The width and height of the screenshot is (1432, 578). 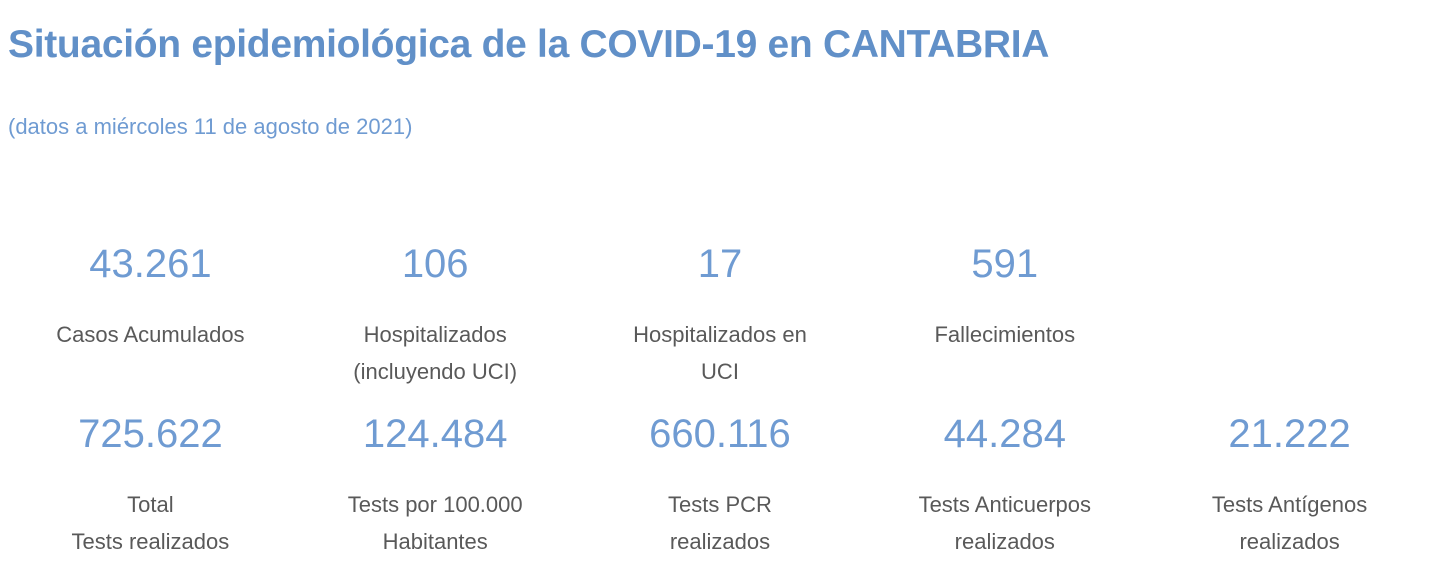 I want to click on stat-value-hospitalizados: 106, so click(x=435, y=263).